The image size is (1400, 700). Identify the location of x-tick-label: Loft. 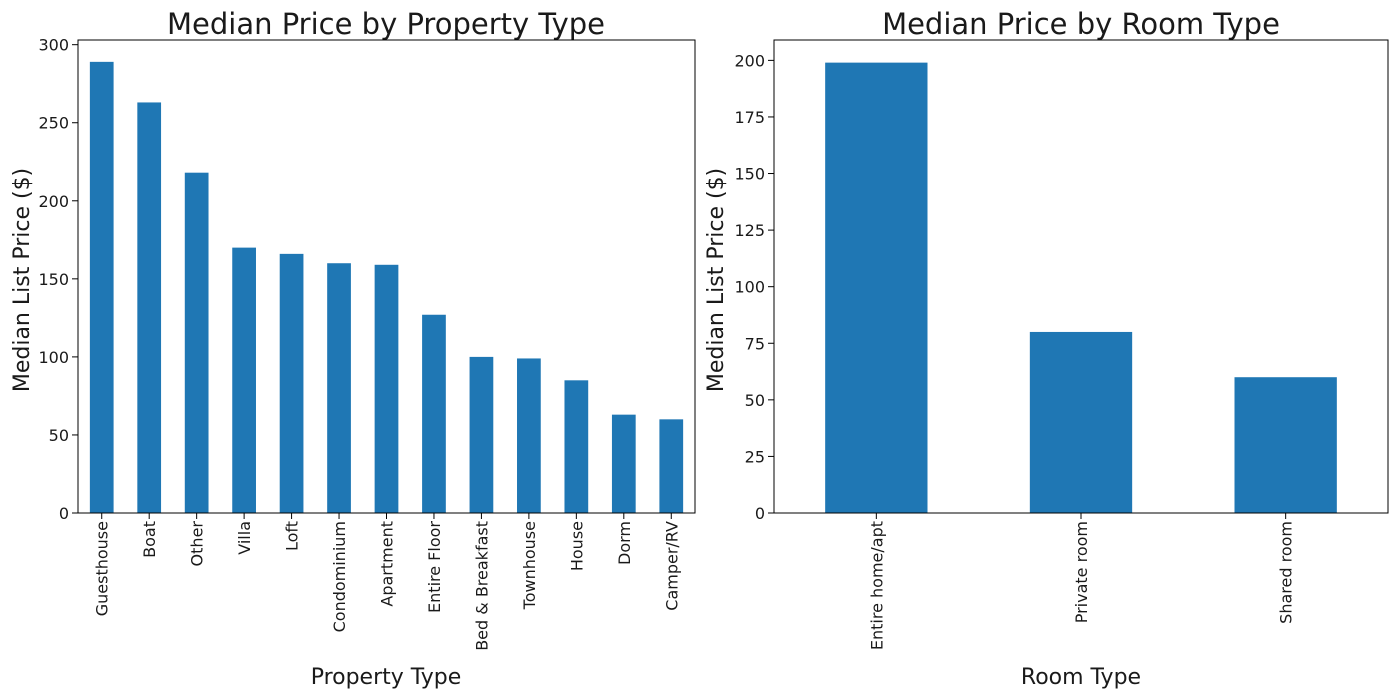
(292, 536).